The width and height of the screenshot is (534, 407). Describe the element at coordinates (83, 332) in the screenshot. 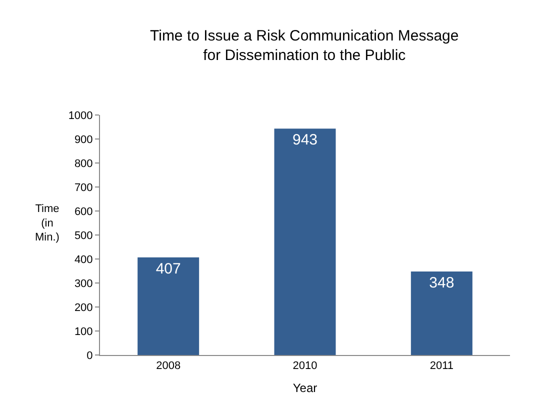

I see `y-tick-label: 100` at that location.